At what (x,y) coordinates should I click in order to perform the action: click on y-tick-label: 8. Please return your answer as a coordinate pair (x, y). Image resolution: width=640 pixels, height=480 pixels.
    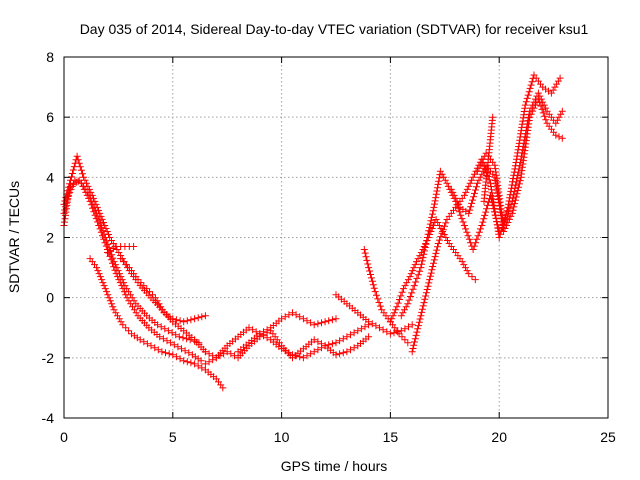
    Looking at the image, I should click on (50, 57).